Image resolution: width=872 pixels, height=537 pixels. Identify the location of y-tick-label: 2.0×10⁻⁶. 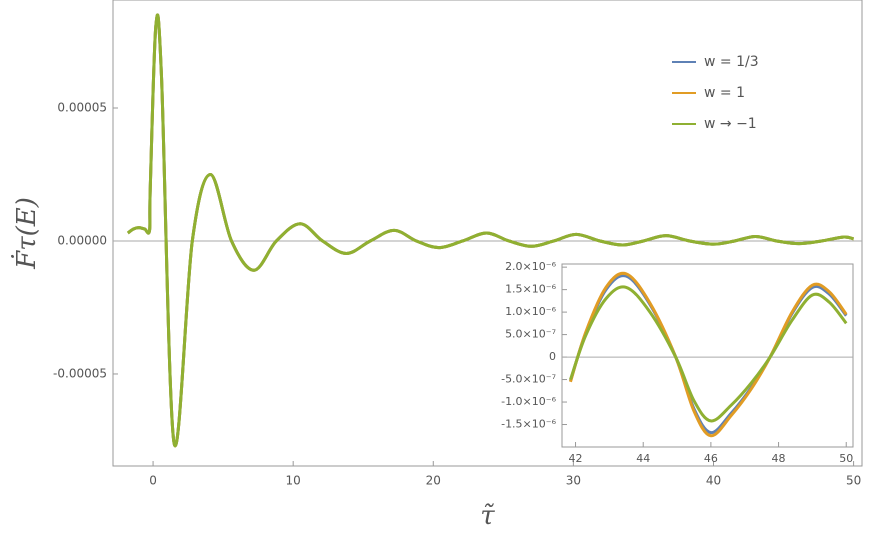
(531, 266).